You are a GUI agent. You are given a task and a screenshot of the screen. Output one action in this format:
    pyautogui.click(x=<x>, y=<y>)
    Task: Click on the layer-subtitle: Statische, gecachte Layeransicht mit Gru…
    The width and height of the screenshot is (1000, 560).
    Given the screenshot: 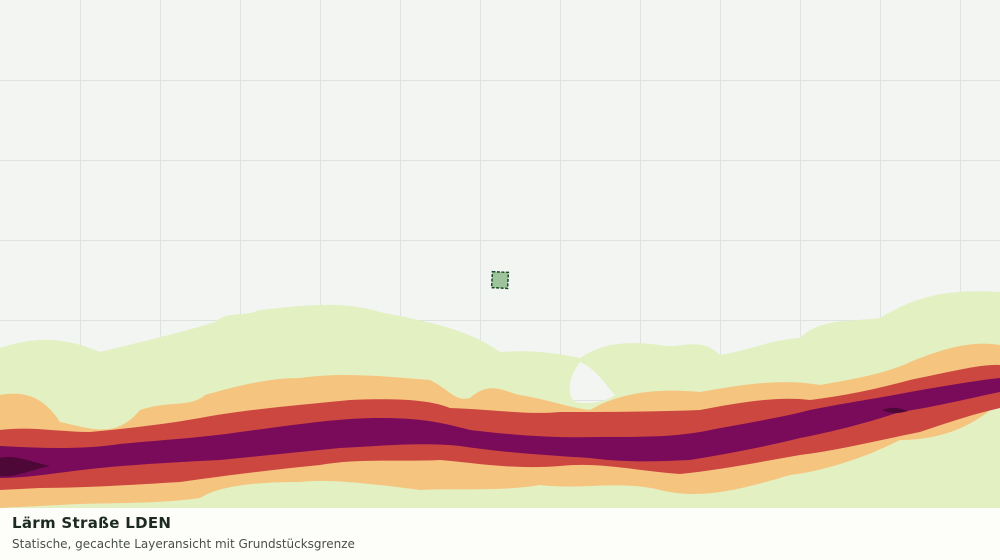 What is the action you would take?
    pyautogui.click(x=183, y=544)
    